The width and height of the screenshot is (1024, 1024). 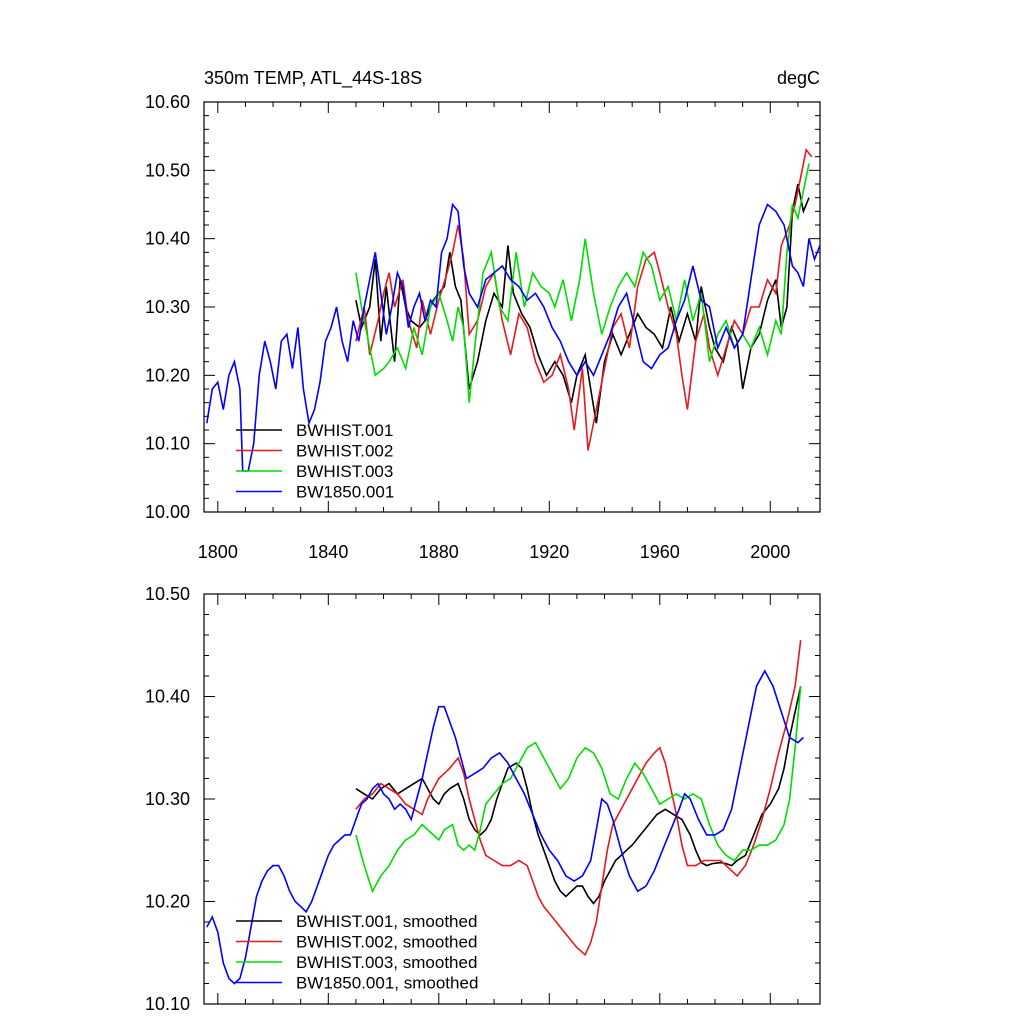 What do you see at coordinates (386, 921) in the screenshot?
I see `legend-label: BWHIST.001, smoothed` at bounding box center [386, 921].